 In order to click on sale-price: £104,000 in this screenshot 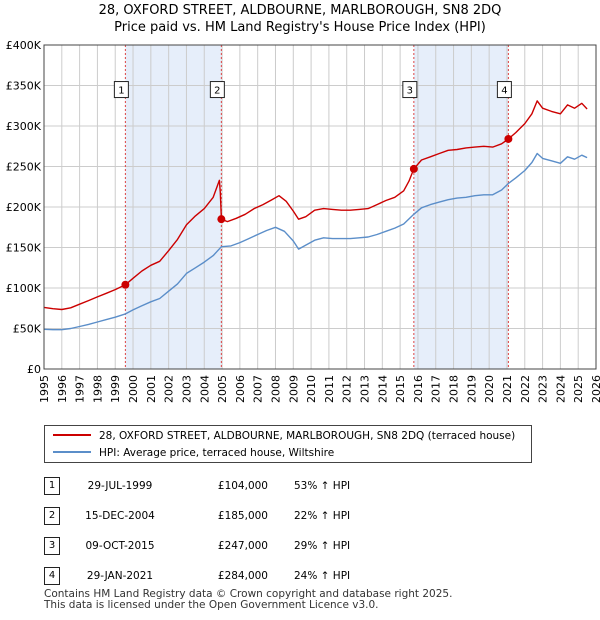, I will do `click(242, 486)`.